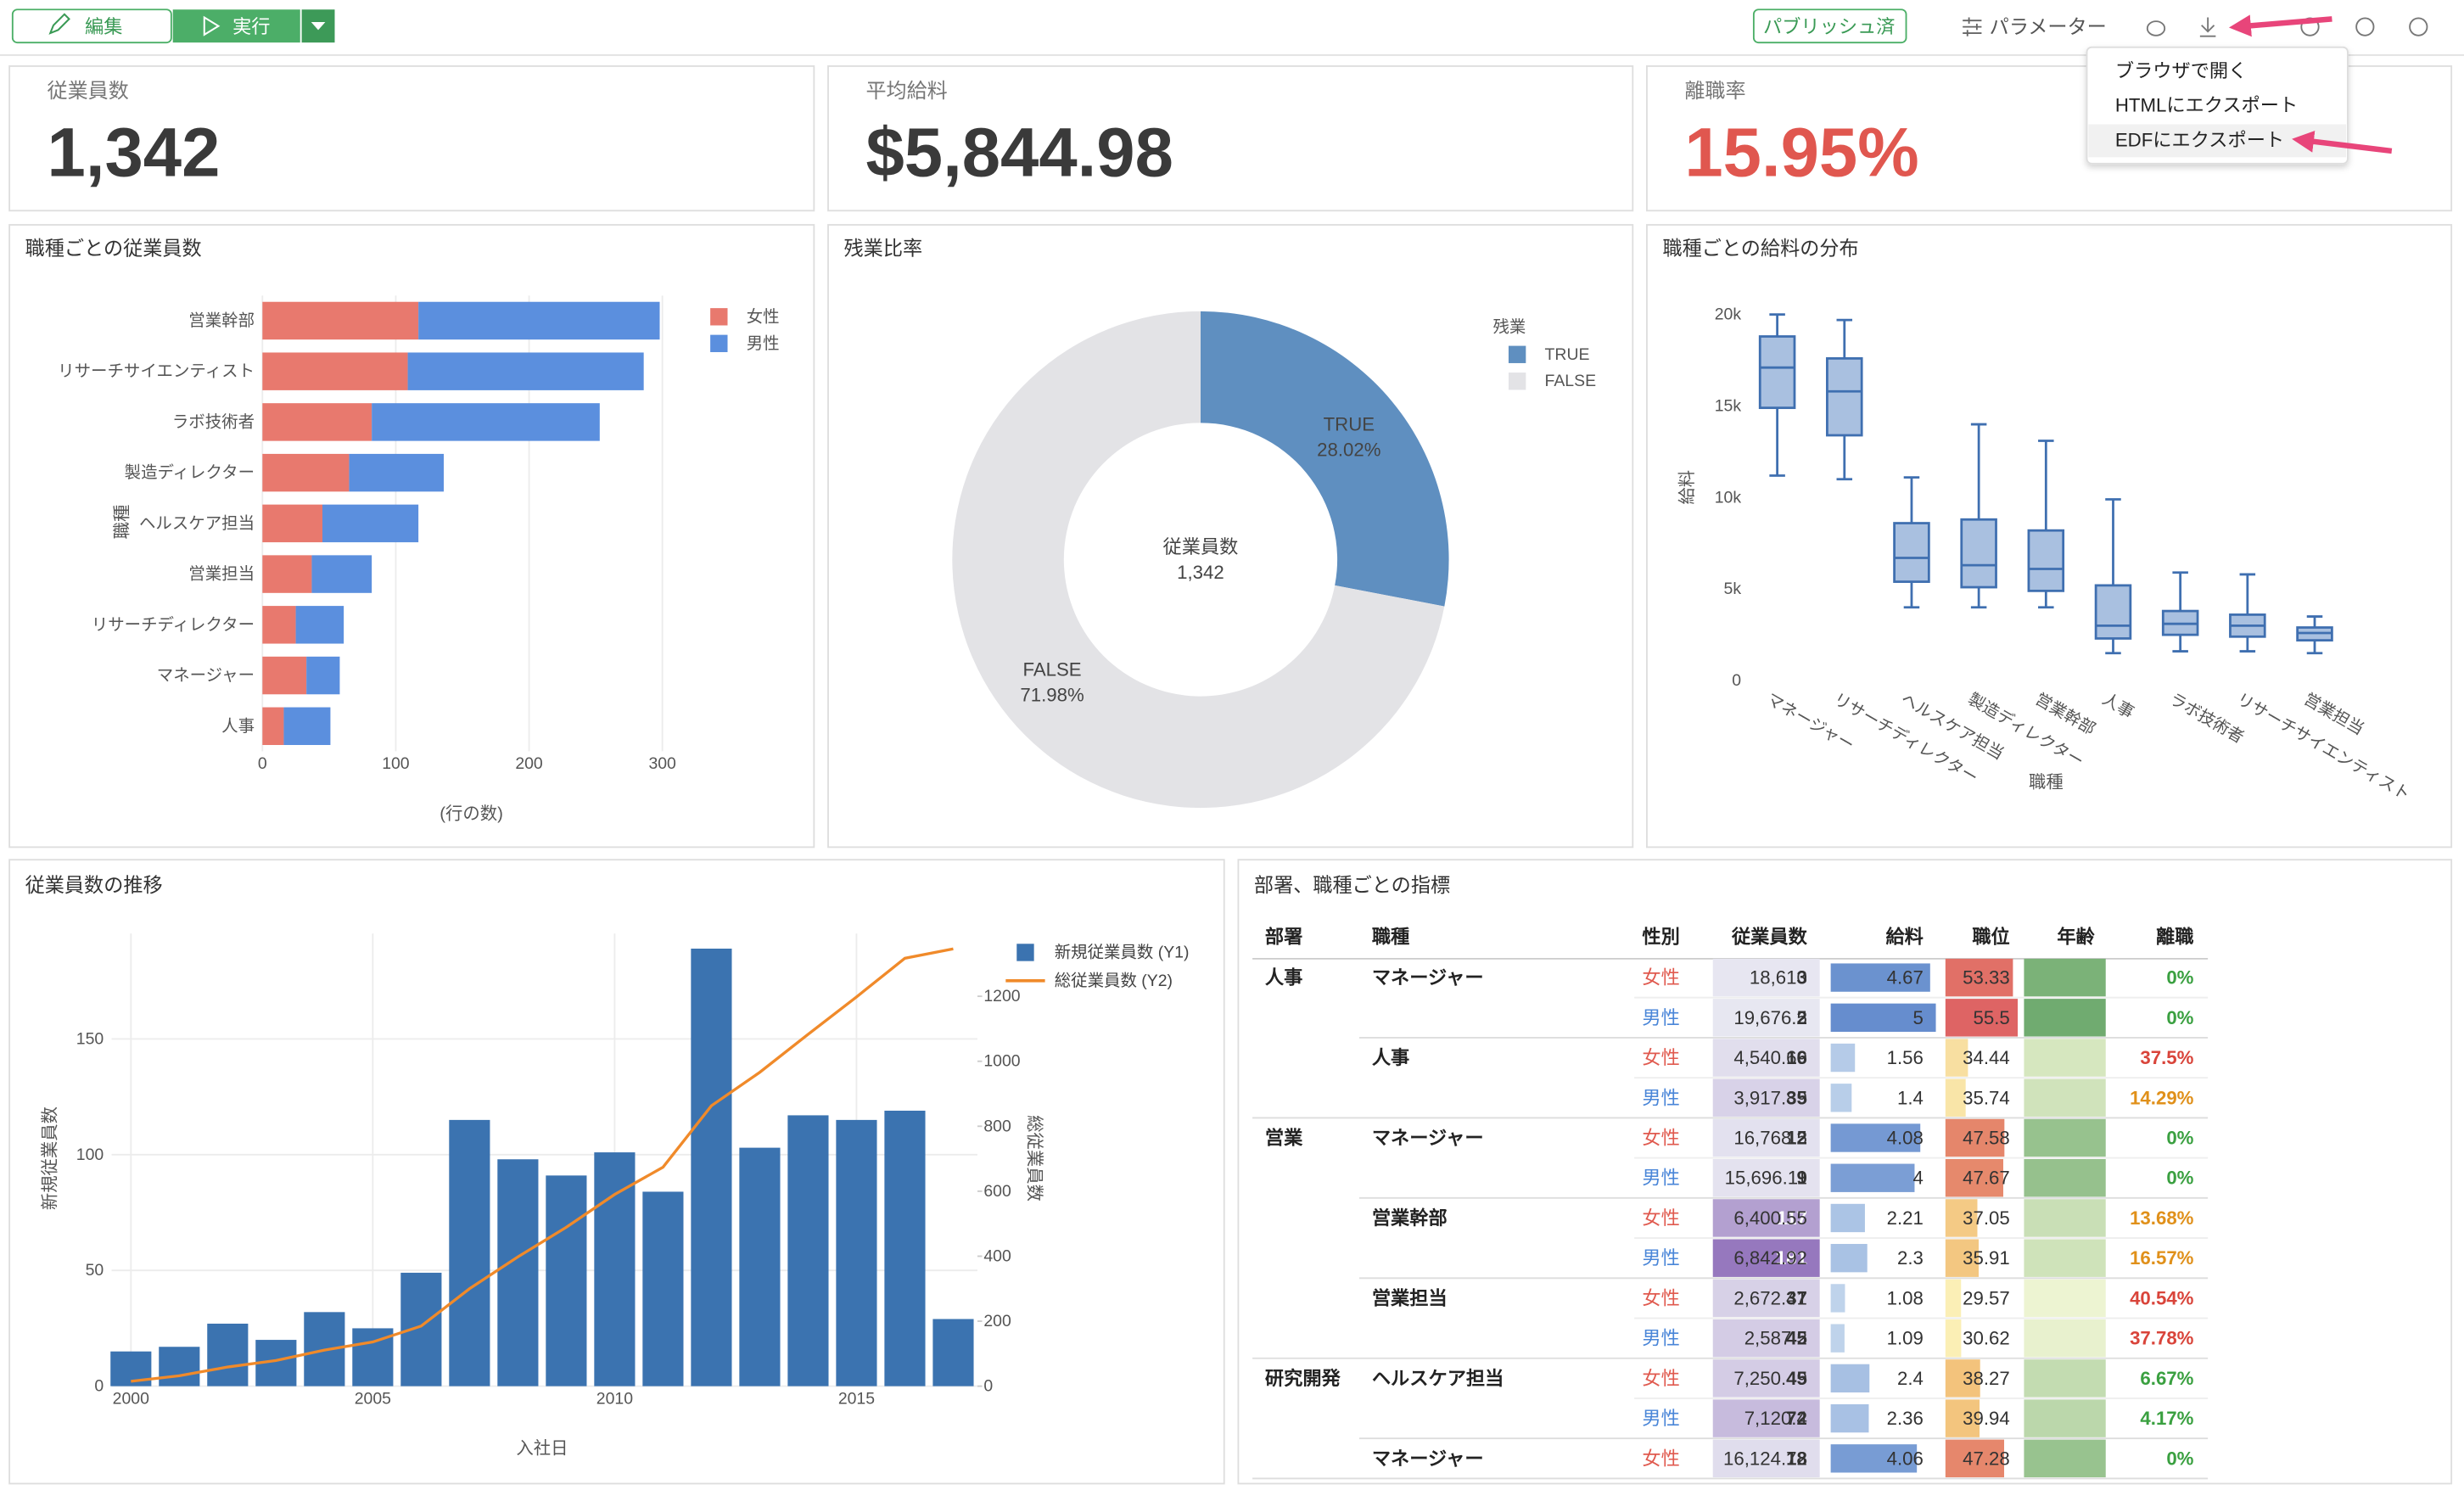 This screenshot has height=1490, width=2464. Describe the element at coordinates (1349, 424) in the screenshot. I see `slice-label: TRUE` at that location.